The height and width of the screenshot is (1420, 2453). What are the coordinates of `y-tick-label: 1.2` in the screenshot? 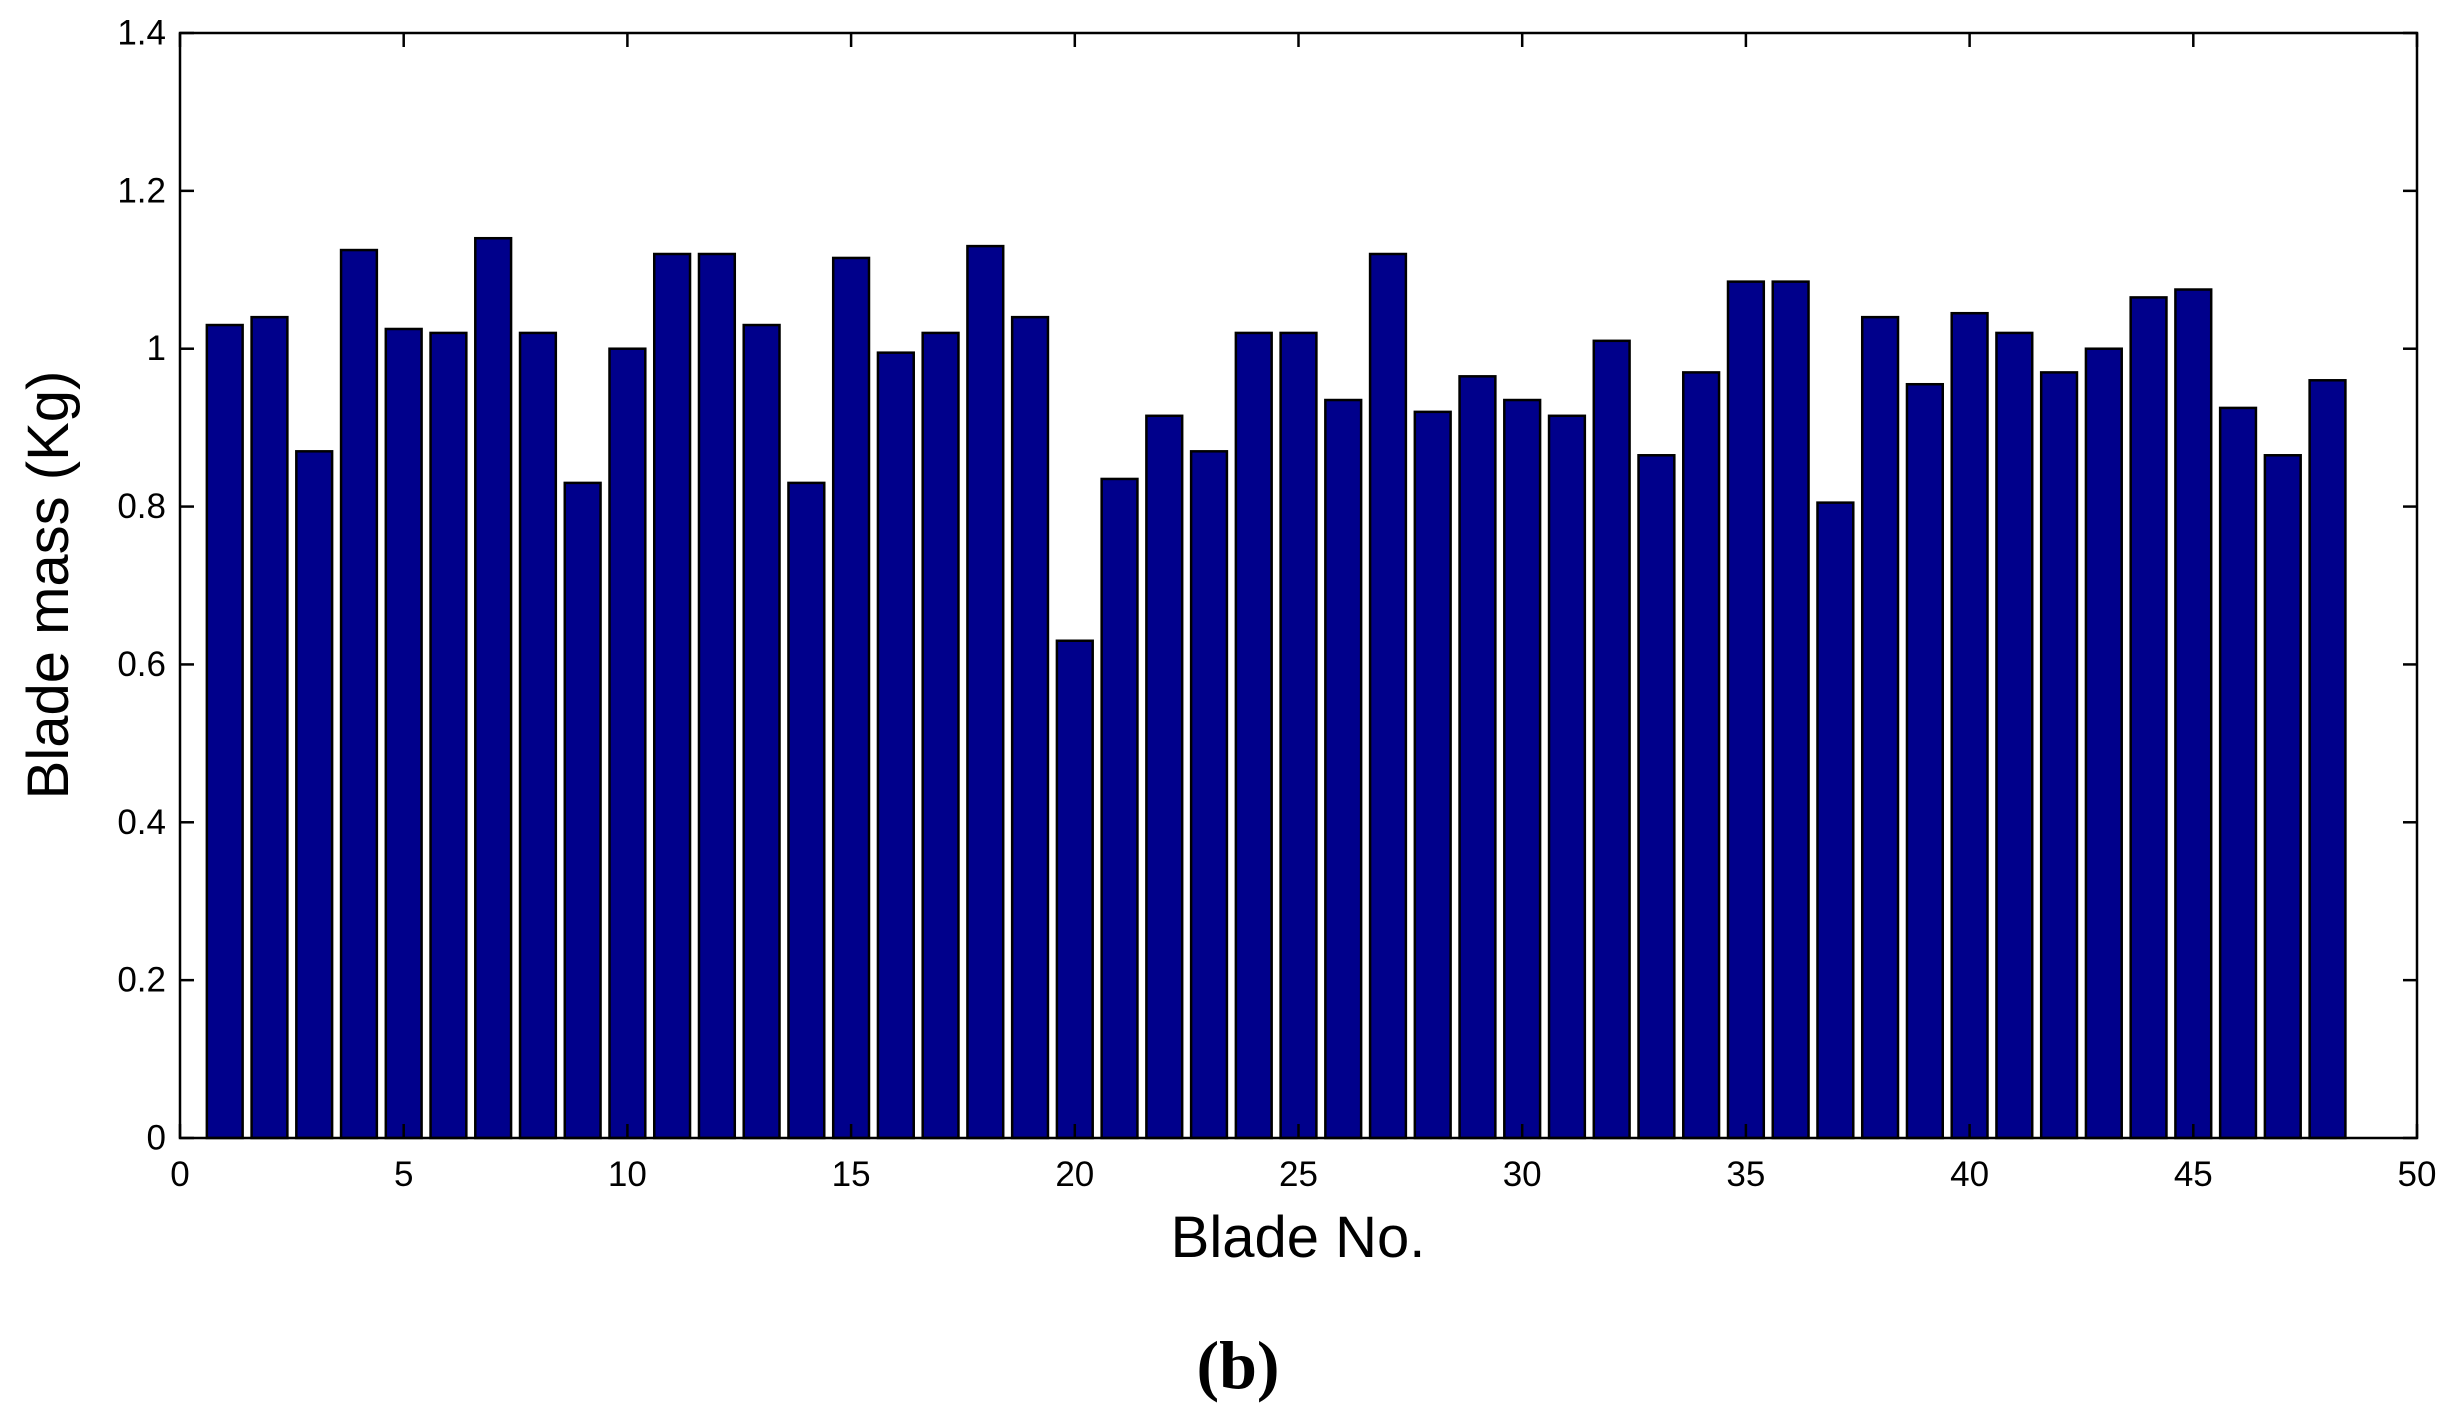 It's located at (141, 190).